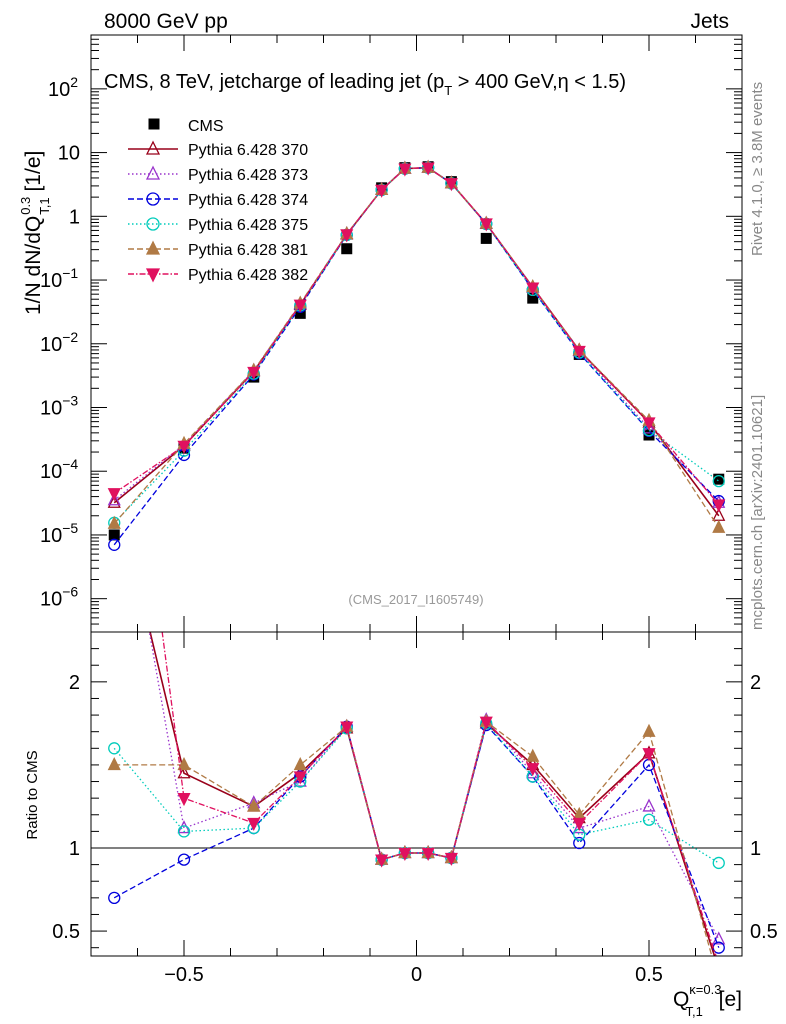  I want to click on y-tick-label: 10⁻⁶, so click(59, 597).